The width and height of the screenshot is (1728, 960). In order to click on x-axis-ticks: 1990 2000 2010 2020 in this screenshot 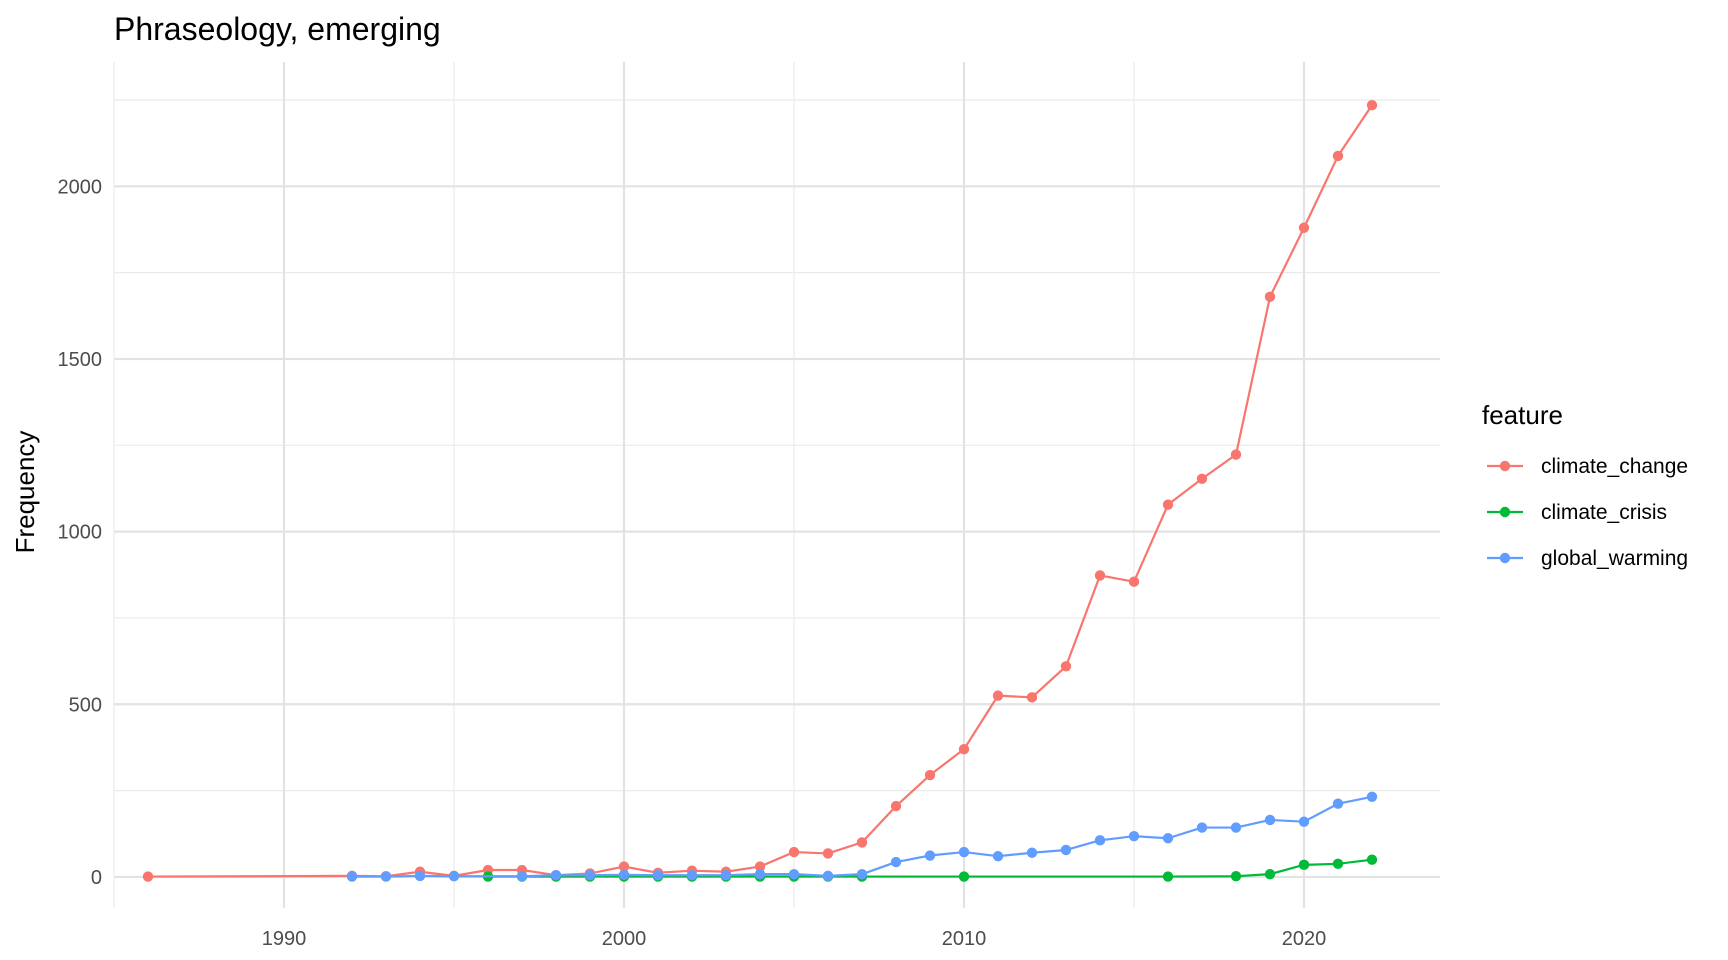, I will do `click(794, 939)`.